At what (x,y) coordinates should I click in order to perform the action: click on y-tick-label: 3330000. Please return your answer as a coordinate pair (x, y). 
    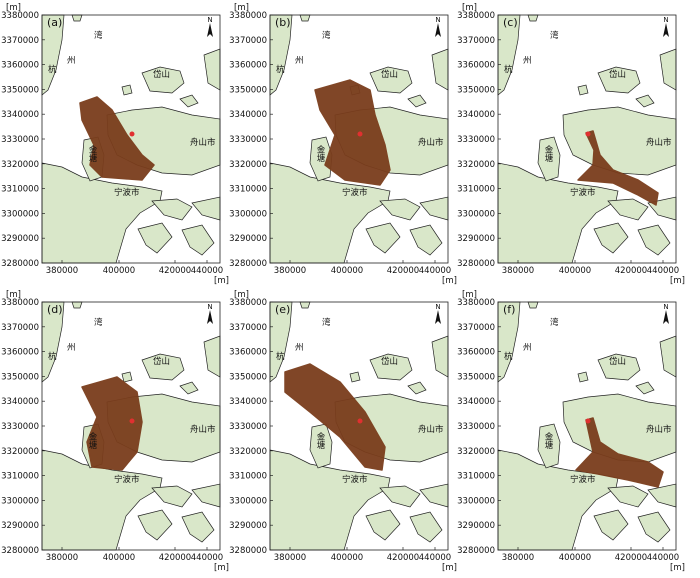
    Looking at the image, I should click on (476, 427).